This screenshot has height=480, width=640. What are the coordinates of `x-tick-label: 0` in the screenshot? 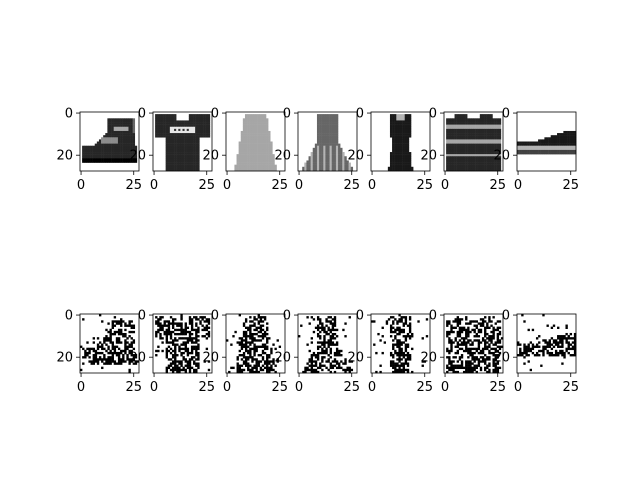 It's located at (518, 185).